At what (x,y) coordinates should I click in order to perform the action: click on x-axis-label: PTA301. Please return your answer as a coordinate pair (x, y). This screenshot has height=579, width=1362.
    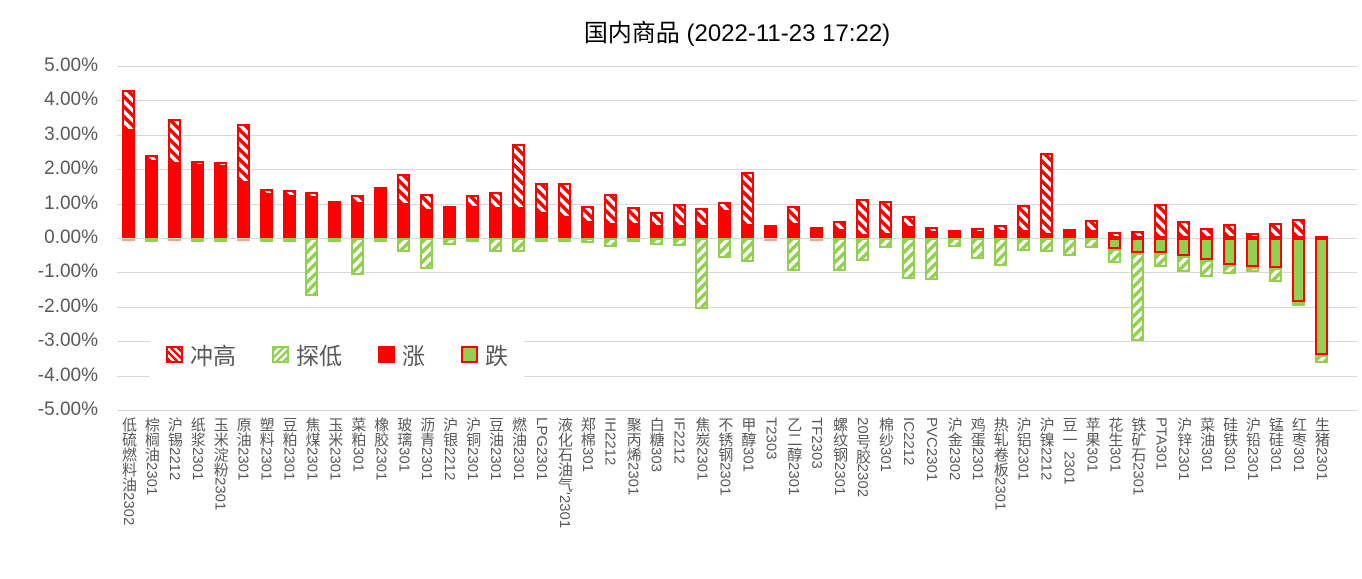
    Looking at the image, I should click on (1161, 444).